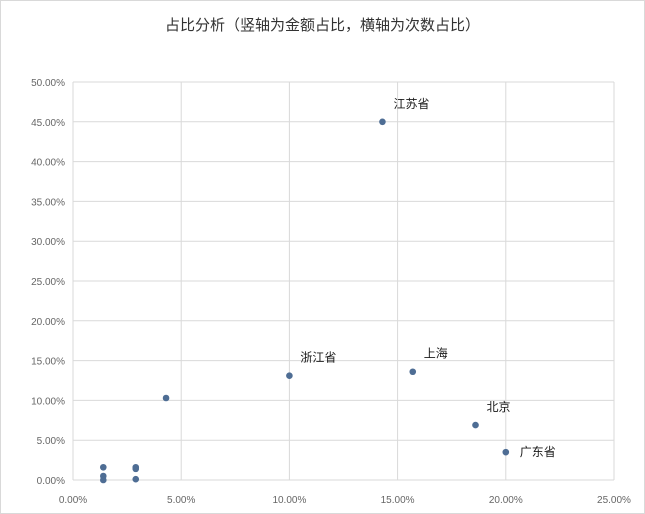  Describe the element at coordinates (73, 500) in the screenshot. I see `x-tick-label: 0.00%` at that location.